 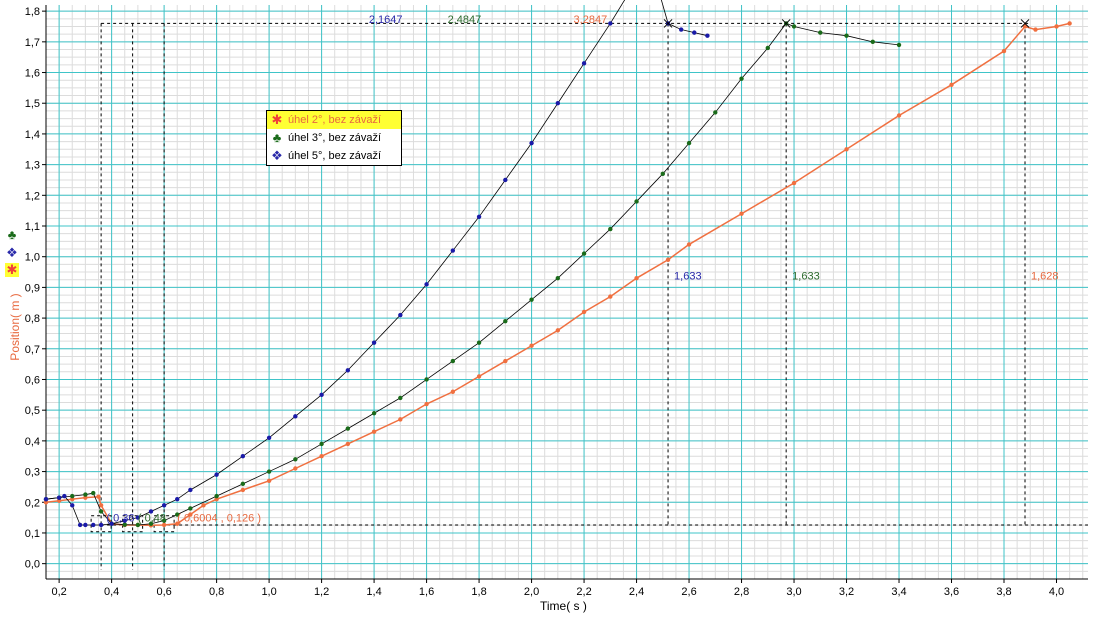 What do you see at coordinates (152, 519) in the screenshot?
I see `annotation-start: ( 0,48` at bounding box center [152, 519].